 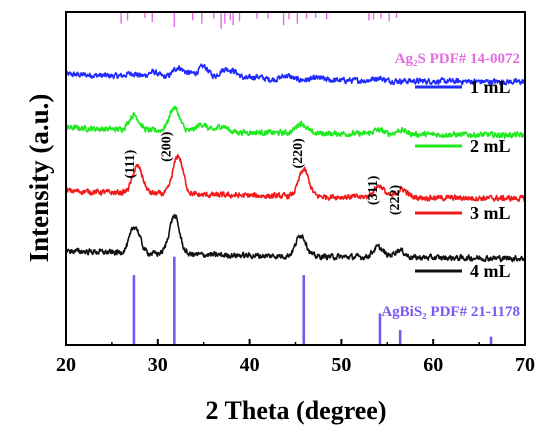 What do you see at coordinates (66, 365) in the screenshot?
I see `x-tick-label: 20` at bounding box center [66, 365].